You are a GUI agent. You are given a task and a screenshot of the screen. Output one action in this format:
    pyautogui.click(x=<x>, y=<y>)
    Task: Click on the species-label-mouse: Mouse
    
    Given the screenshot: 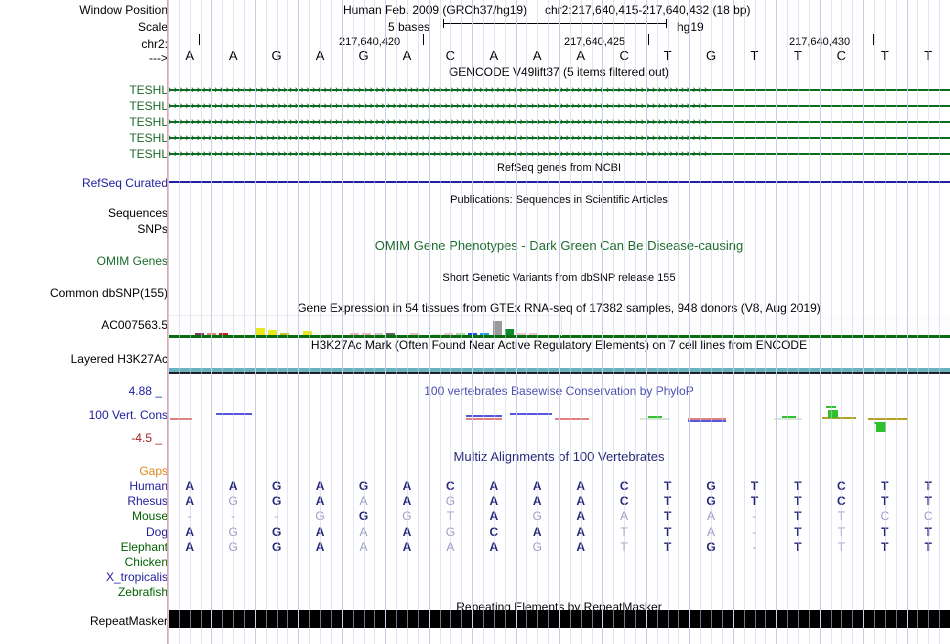 What is the action you would take?
    pyautogui.click(x=149, y=516)
    